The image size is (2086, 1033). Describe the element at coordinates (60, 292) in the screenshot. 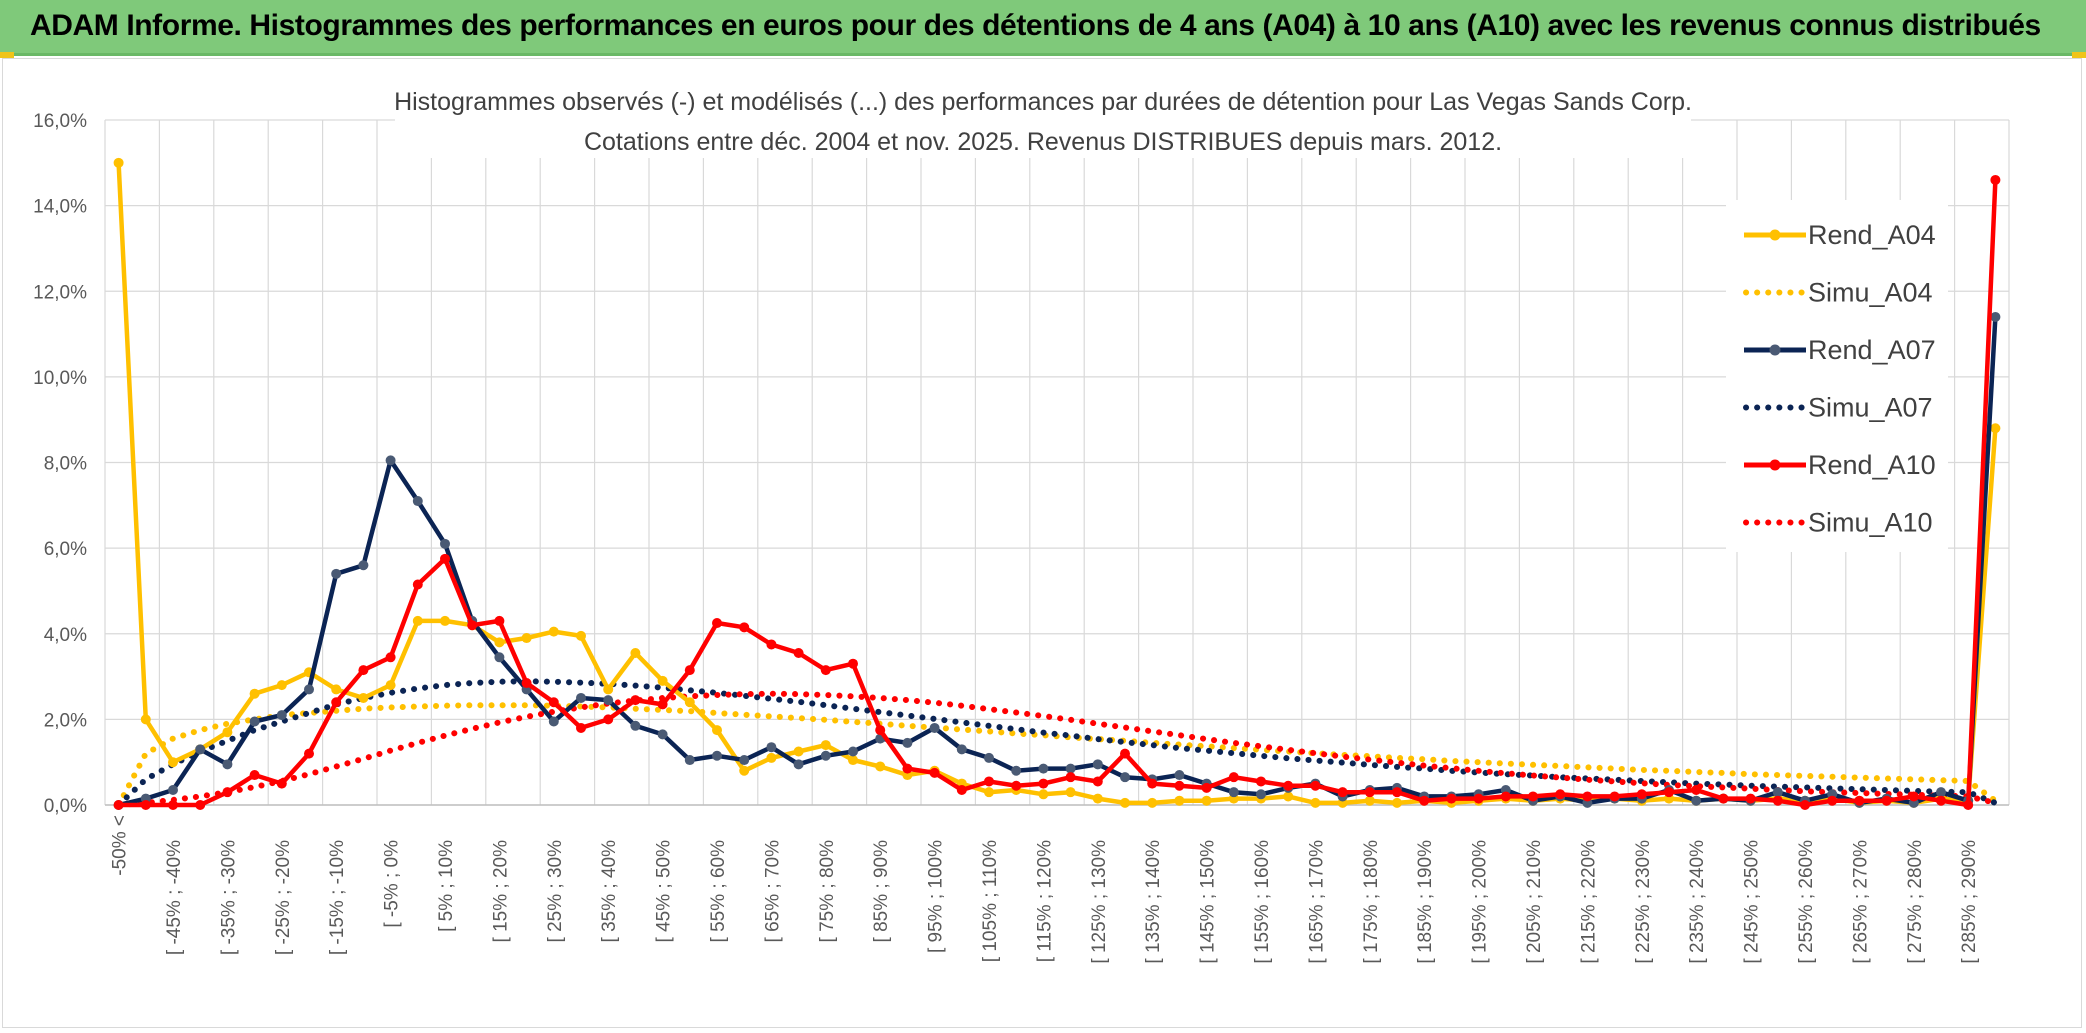

I see `y-tick-label: 12,0%` at that location.